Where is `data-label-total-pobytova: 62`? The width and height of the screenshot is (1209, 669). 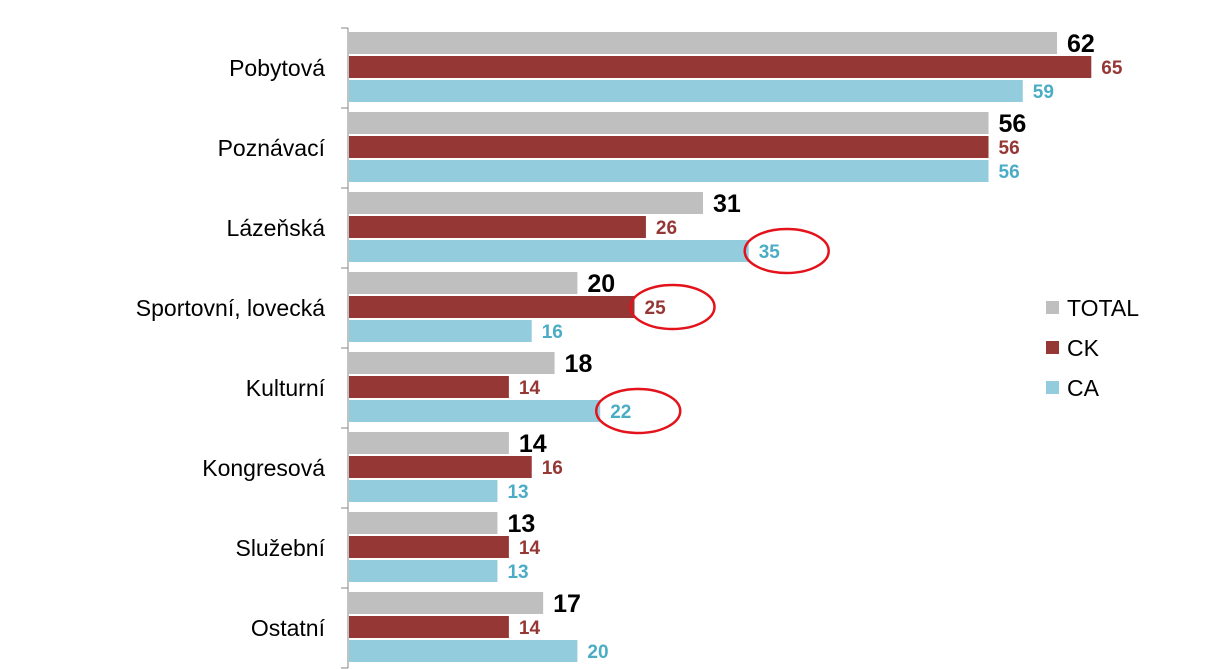 data-label-total-pobytova: 62 is located at coordinates (1081, 44).